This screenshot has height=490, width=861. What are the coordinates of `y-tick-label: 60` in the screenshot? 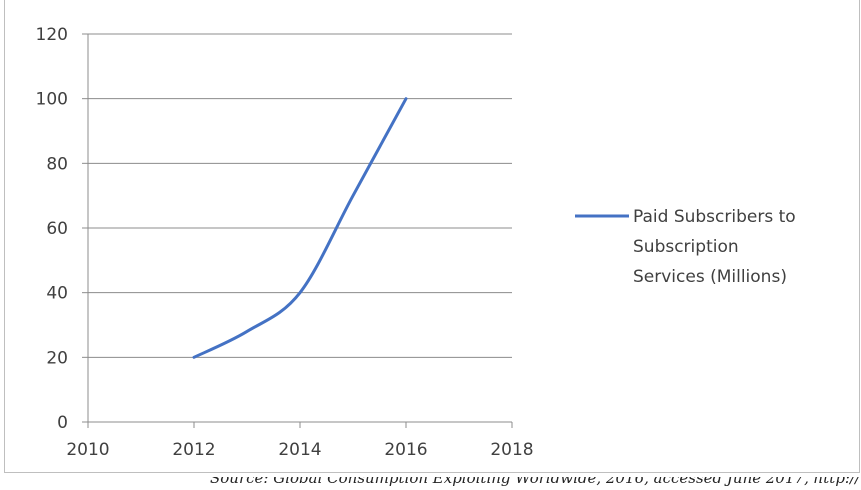 It's located at (57, 229).